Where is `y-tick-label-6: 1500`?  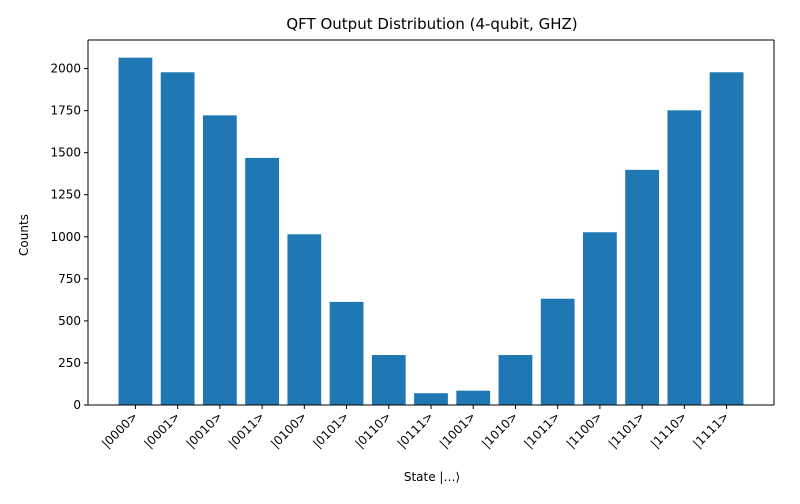 y-tick-label-6: 1500 is located at coordinates (65, 153).